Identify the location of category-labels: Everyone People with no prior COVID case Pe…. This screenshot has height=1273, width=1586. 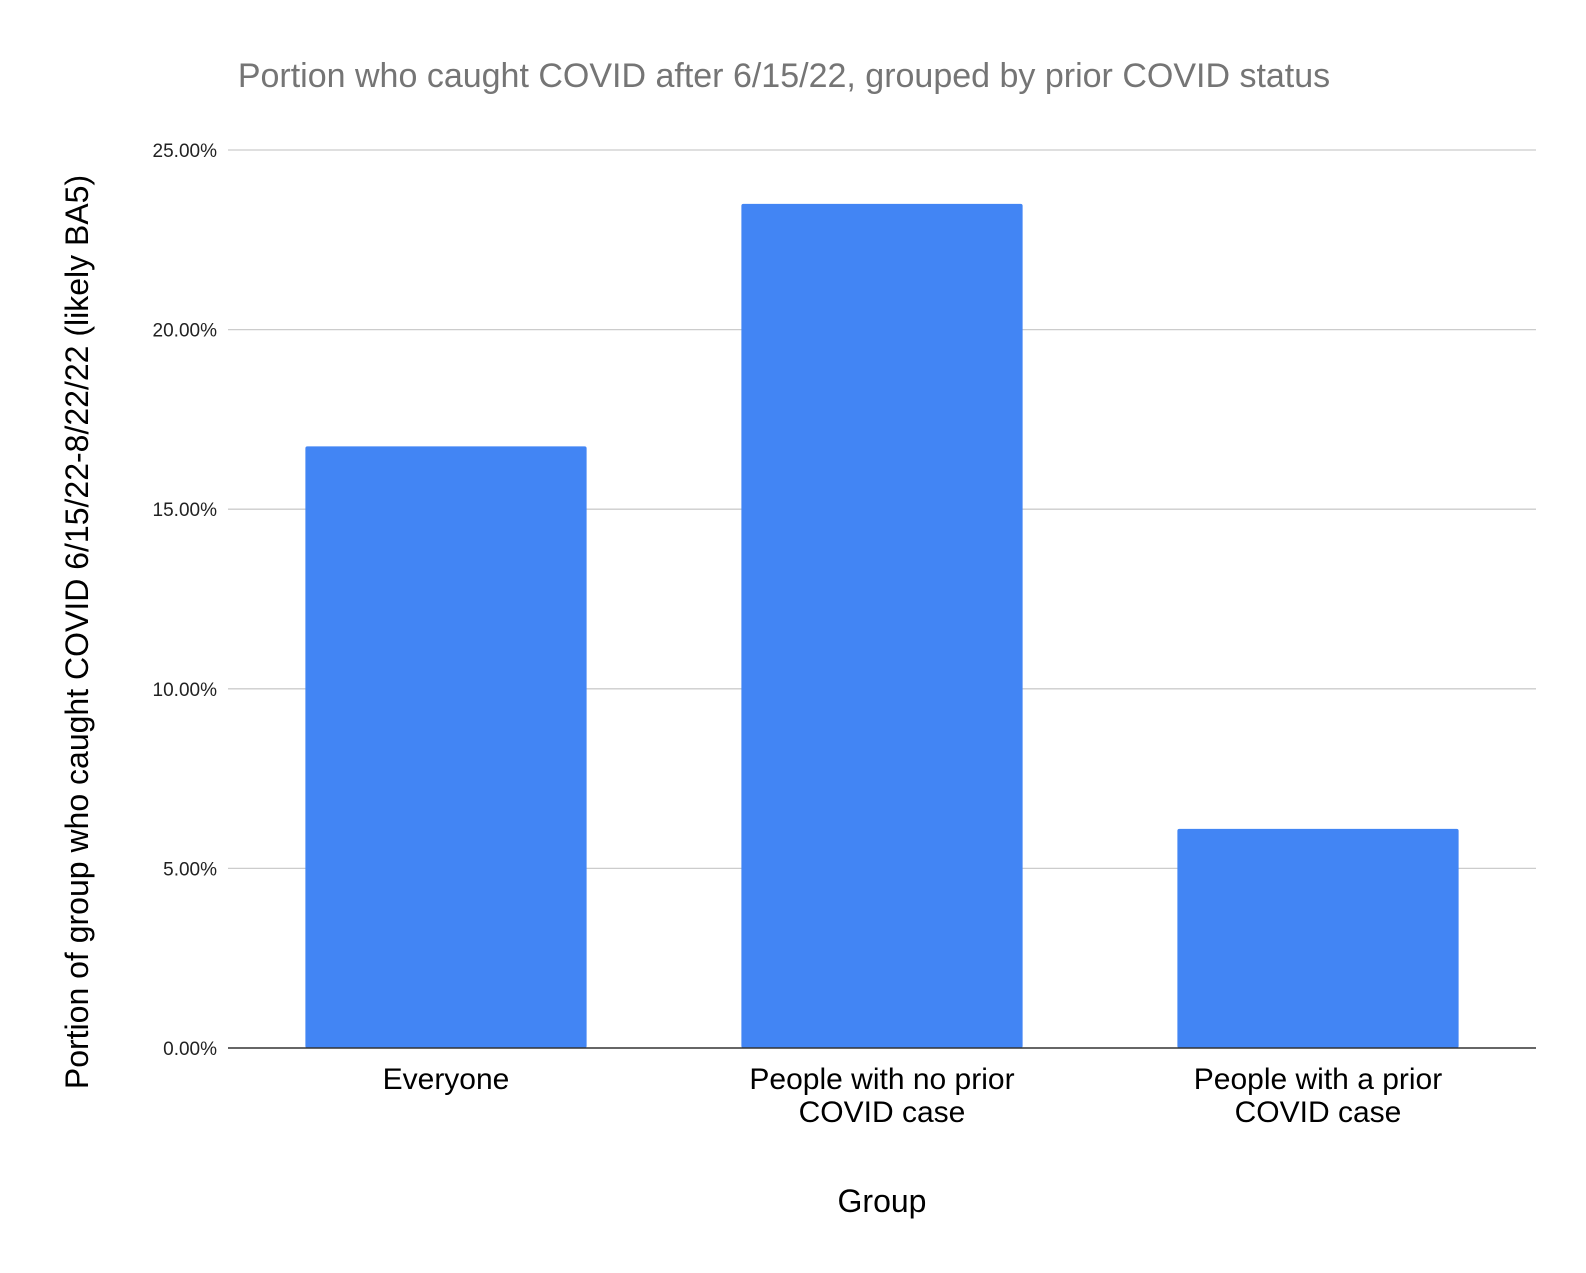
(913, 1096).